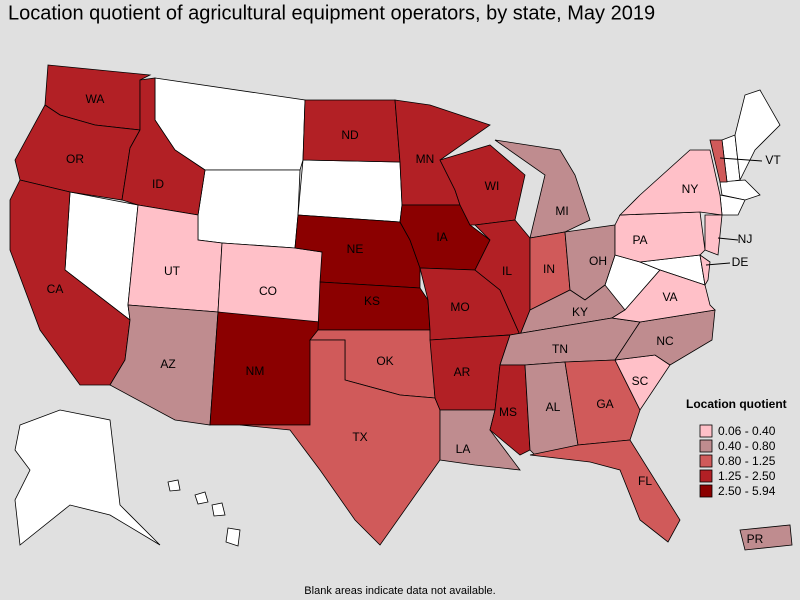 This screenshot has height=600, width=800. I want to click on state-label: SC, so click(640, 381).